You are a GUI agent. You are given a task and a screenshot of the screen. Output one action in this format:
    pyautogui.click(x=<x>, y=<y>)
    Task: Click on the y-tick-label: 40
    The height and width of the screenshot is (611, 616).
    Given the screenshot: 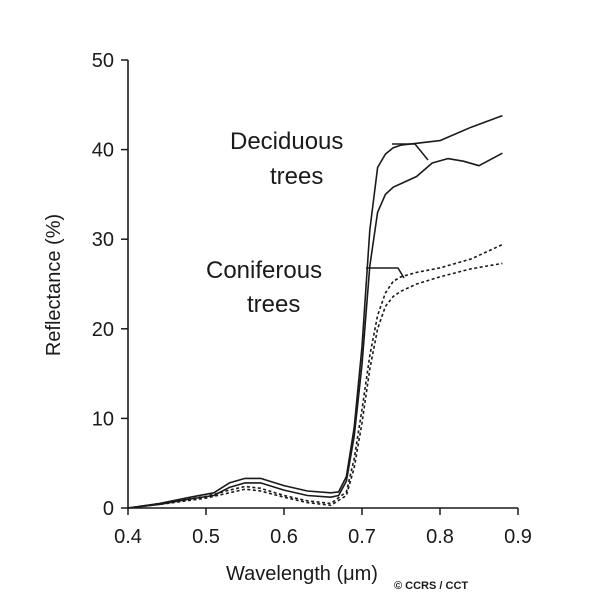 What is the action you would take?
    pyautogui.click(x=103, y=151)
    